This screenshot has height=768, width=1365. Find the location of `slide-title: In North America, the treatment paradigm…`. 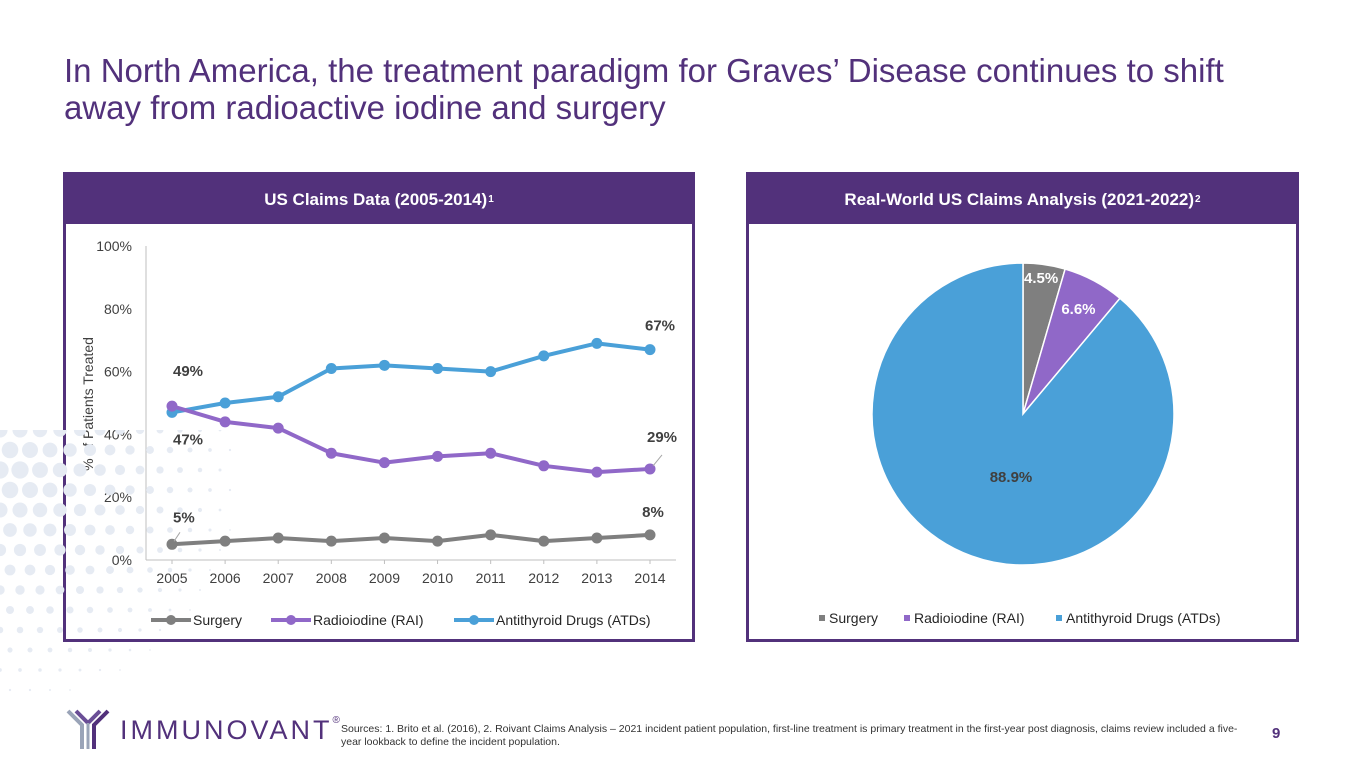

slide-title: In North America, the treatment paradigm… is located at coordinates (644, 89).